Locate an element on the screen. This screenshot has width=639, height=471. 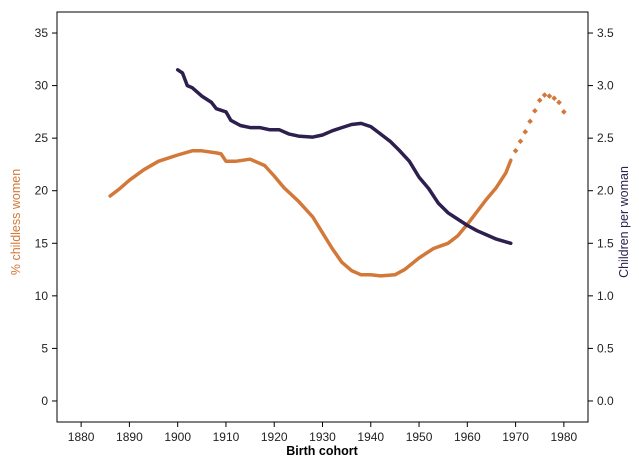
x-tick-label: 1900 is located at coordinates (177, 437).